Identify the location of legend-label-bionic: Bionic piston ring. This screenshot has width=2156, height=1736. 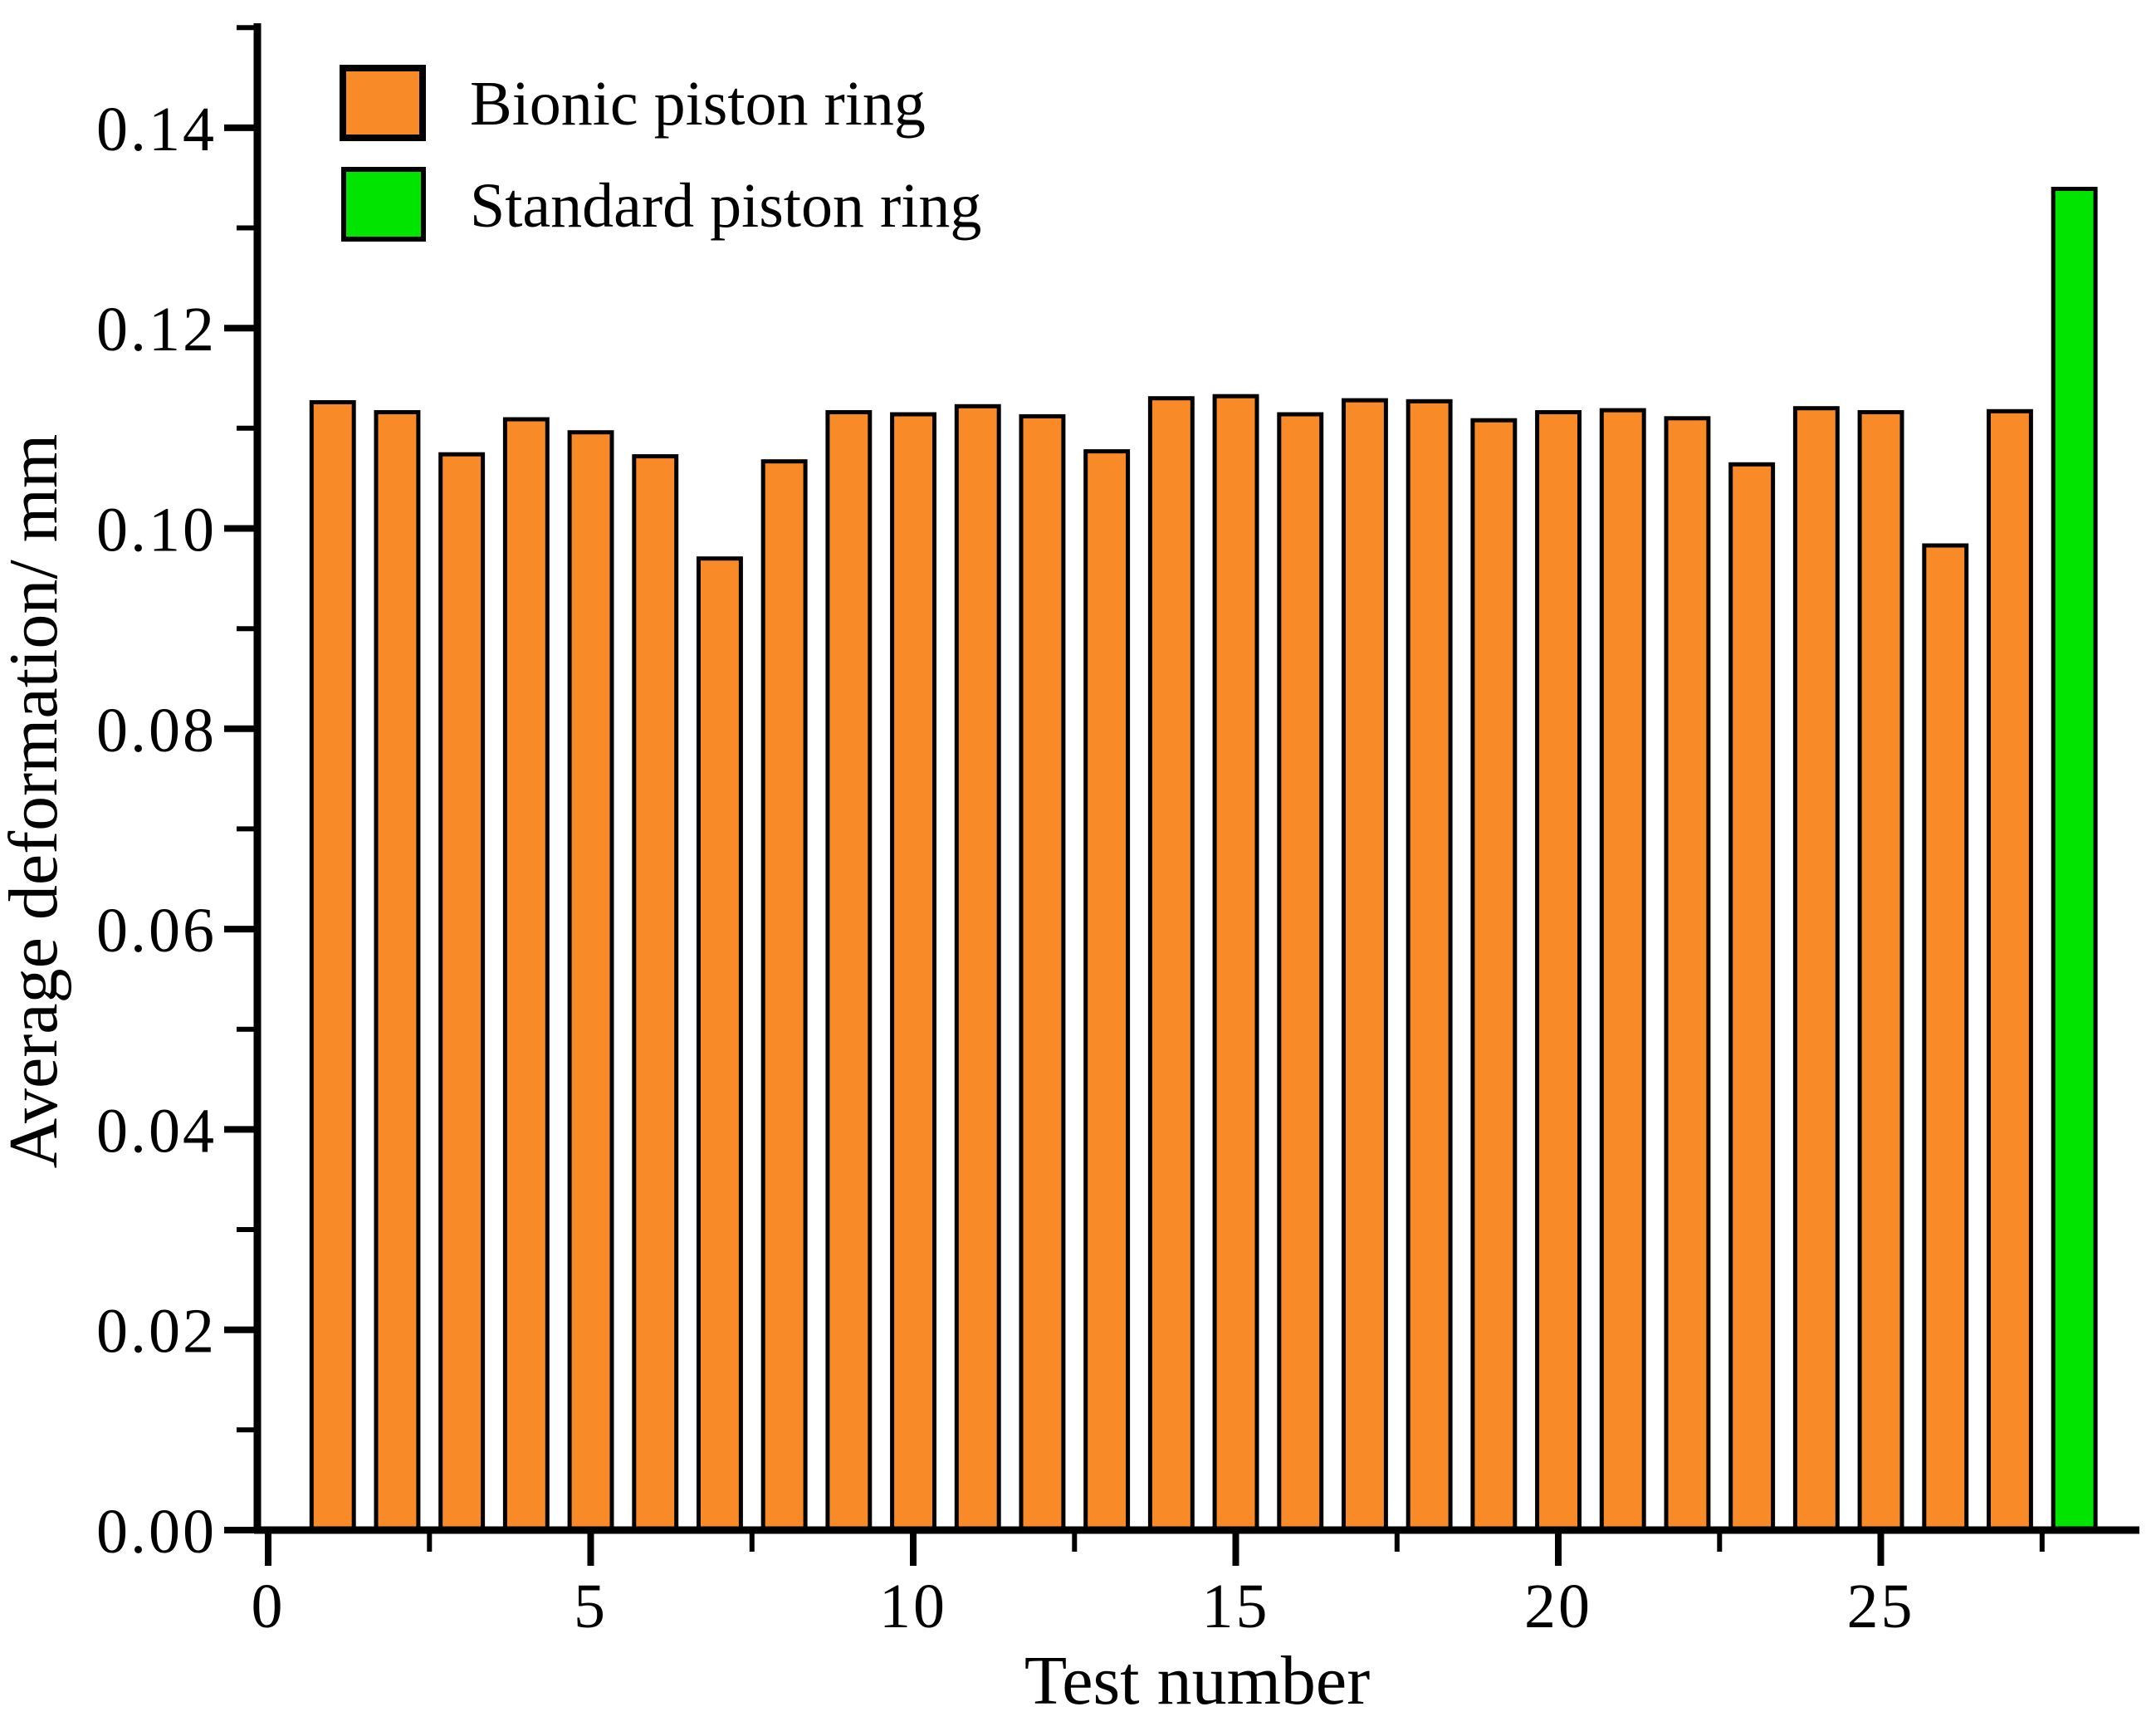
(698, 104).